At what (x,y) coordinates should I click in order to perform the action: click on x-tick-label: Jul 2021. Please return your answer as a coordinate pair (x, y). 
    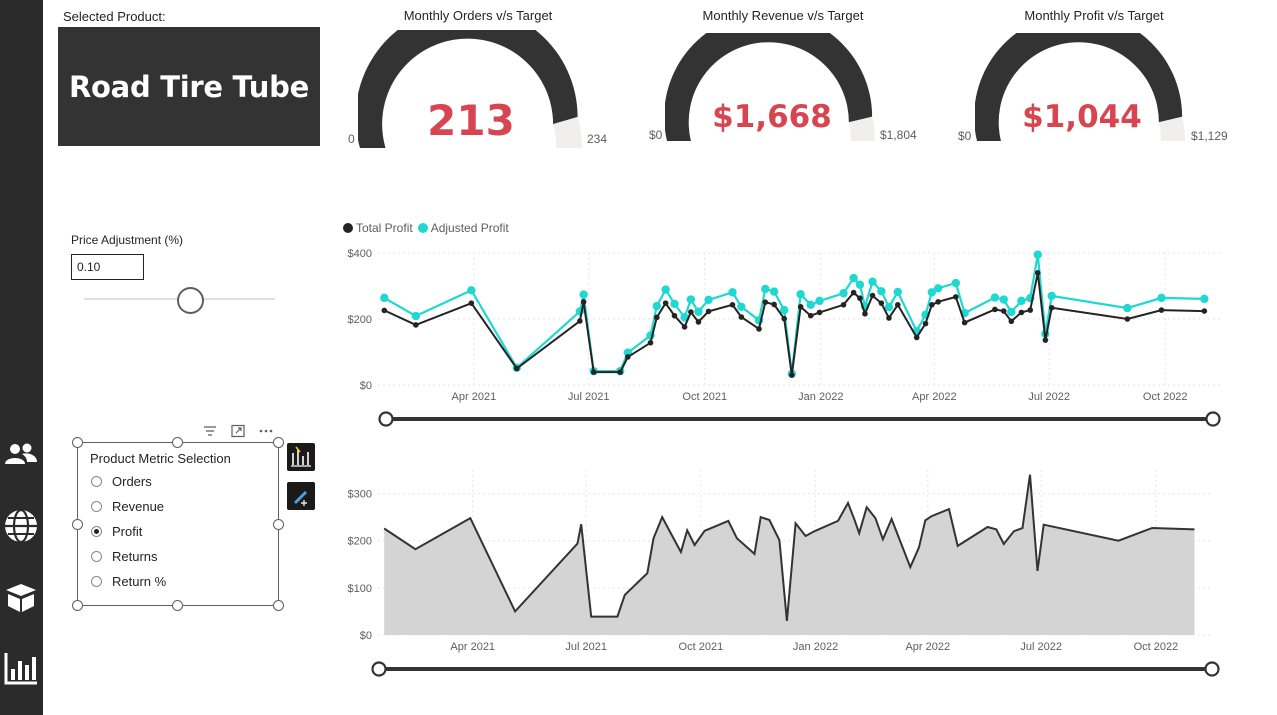
    Looking at the image, I should click on (586, 647).